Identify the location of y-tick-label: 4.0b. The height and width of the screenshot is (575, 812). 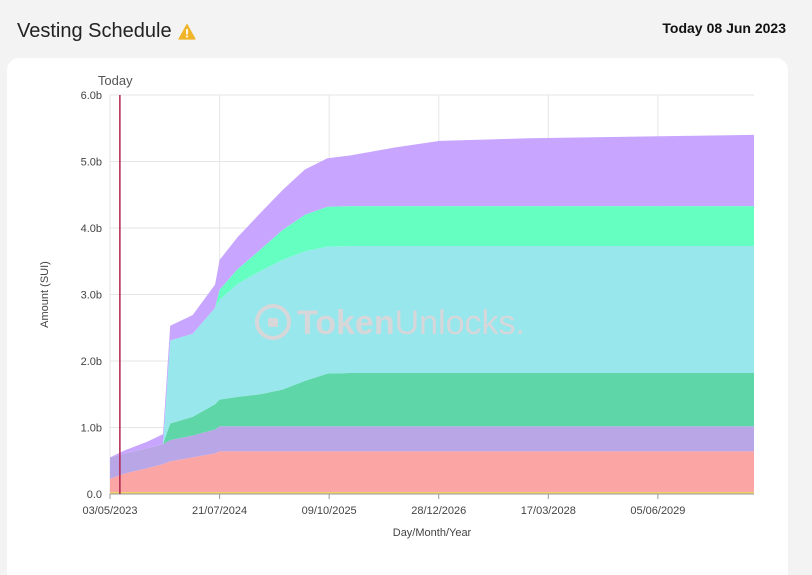
(91, 229).